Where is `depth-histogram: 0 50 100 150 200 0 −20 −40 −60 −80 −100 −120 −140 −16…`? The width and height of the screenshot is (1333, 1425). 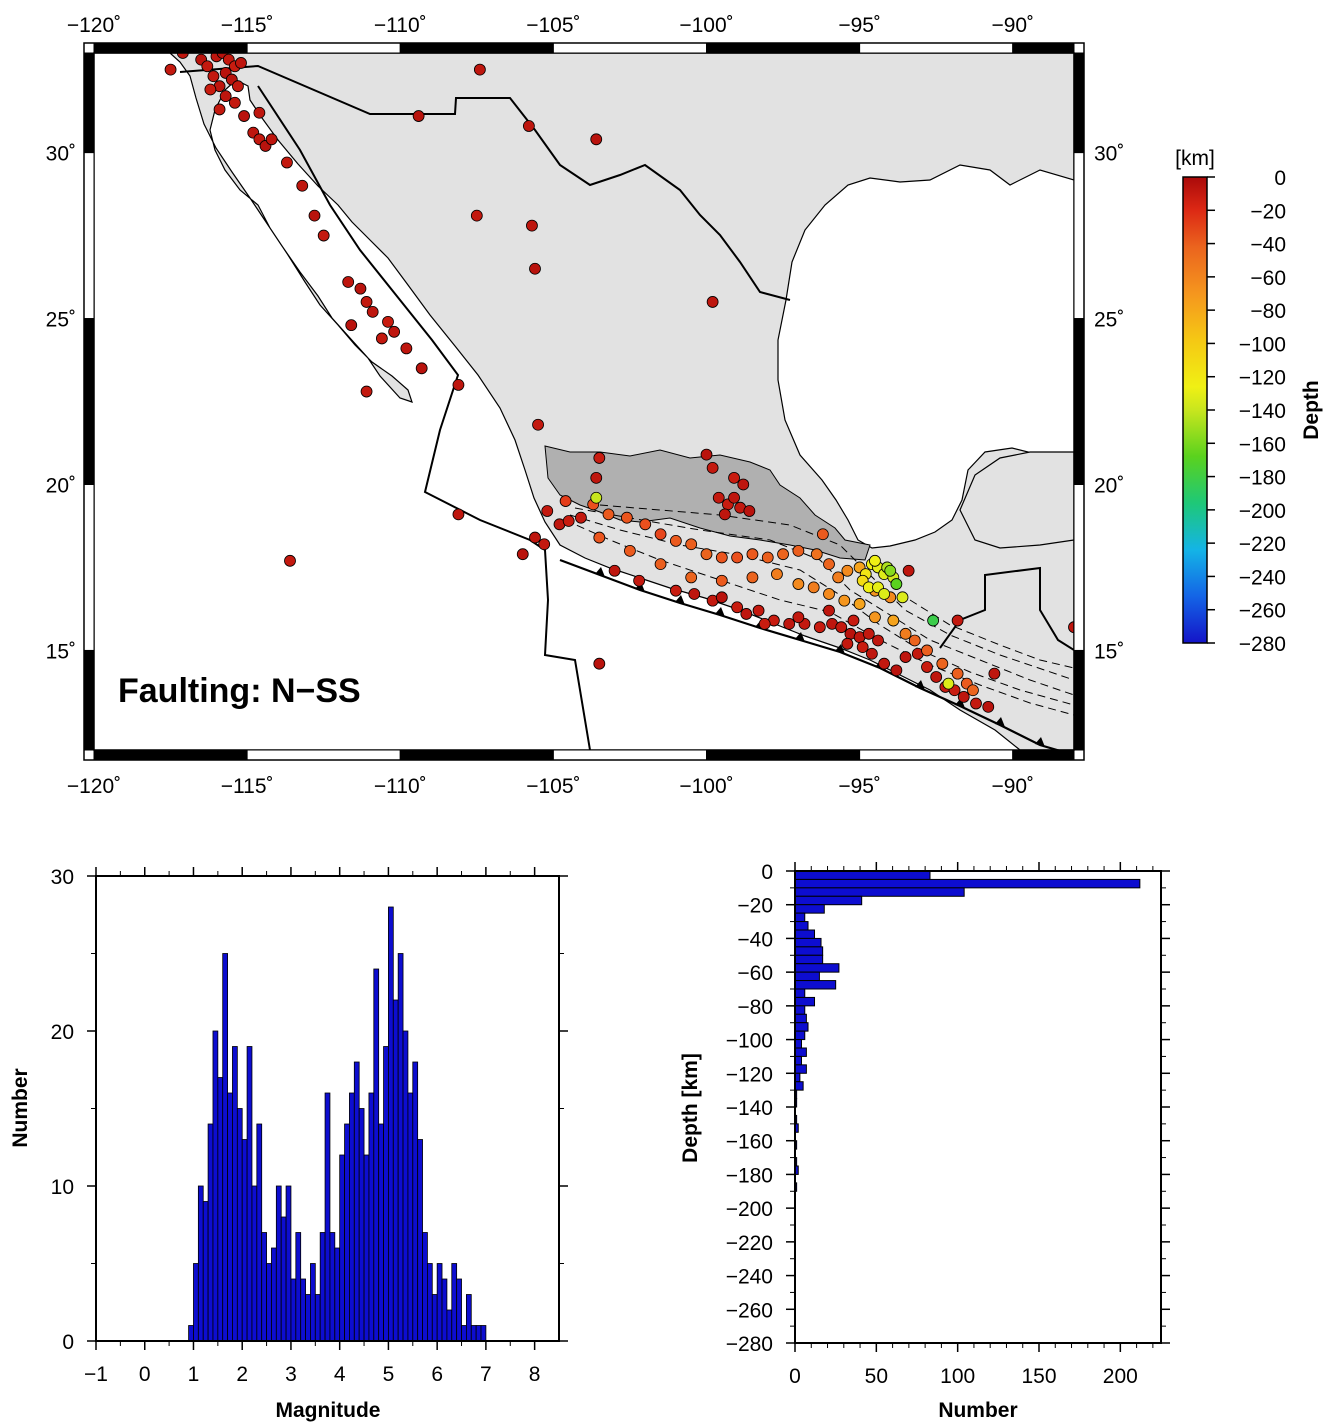 depth-histogram: 0 50 100 150 200 0 −20 −40 −60 −80 −100 −120 −140 −16… is located at coordinates (924, 1141).